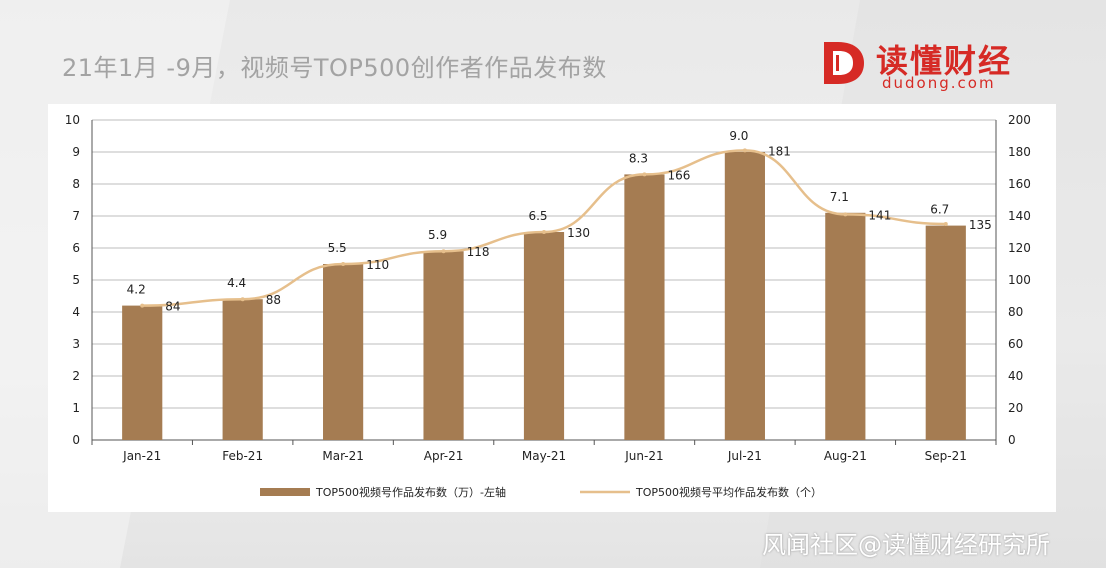 This screenshot has height=568, width=1106. Describe the element at coordinates (738, 136) in the screenshot. I see `bar-data-label: 9.0` at that location.